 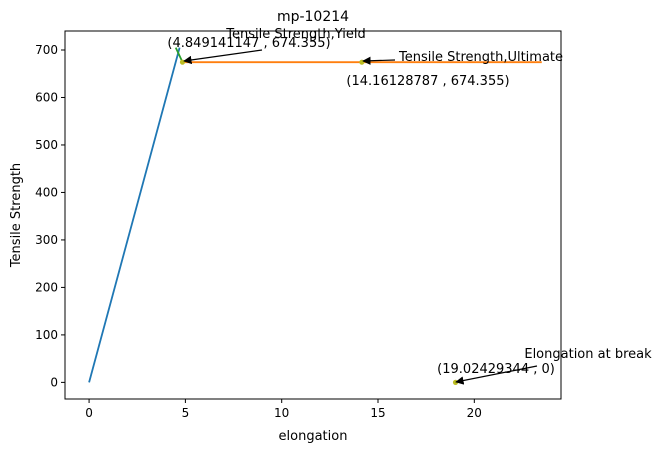 I want to click on annotation-break-coords: (19.02429344 , 0), so click(x=496, y=369).